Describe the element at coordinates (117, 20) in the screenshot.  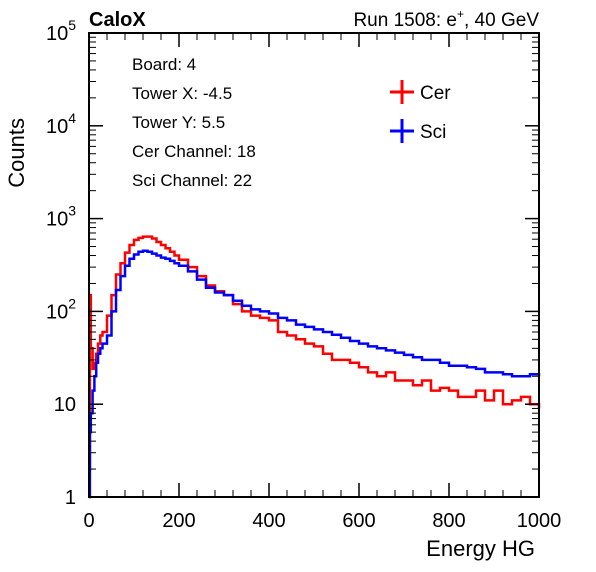
I see `brand-label: CaloX` at that location.